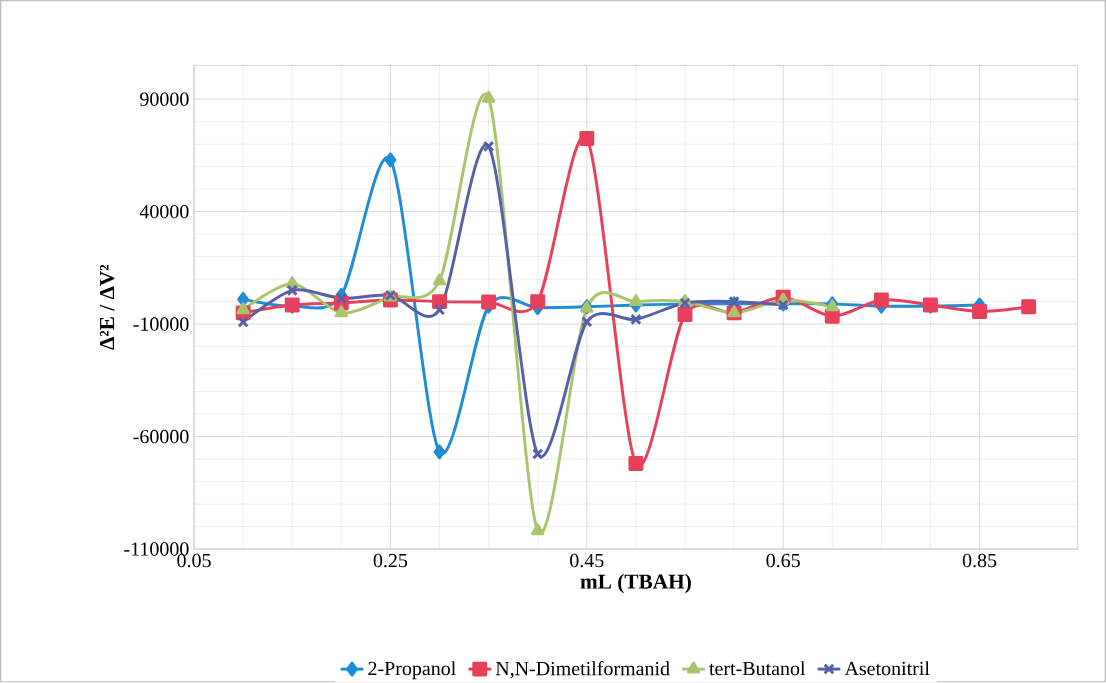  What do you see at coordinates (979, 561) in the screenshot?
I see `x-tick-label: 0.85` at bounding box center [979, 561].